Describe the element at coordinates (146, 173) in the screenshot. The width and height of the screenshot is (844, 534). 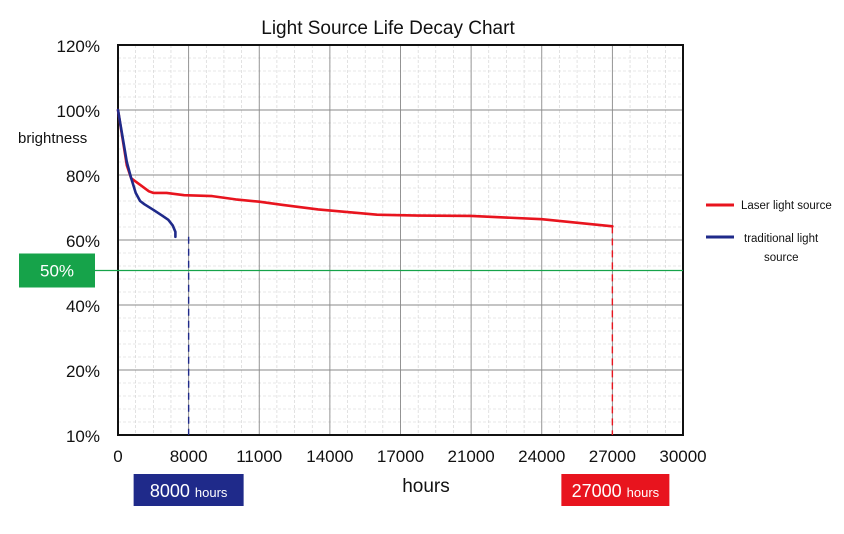
I see `series-traditional-line` at that location.